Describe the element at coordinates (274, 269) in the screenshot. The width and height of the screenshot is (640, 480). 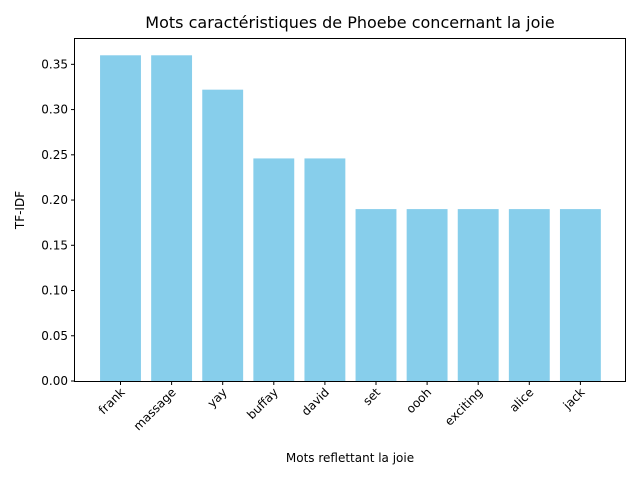
I see `bar-buffay` at that location.